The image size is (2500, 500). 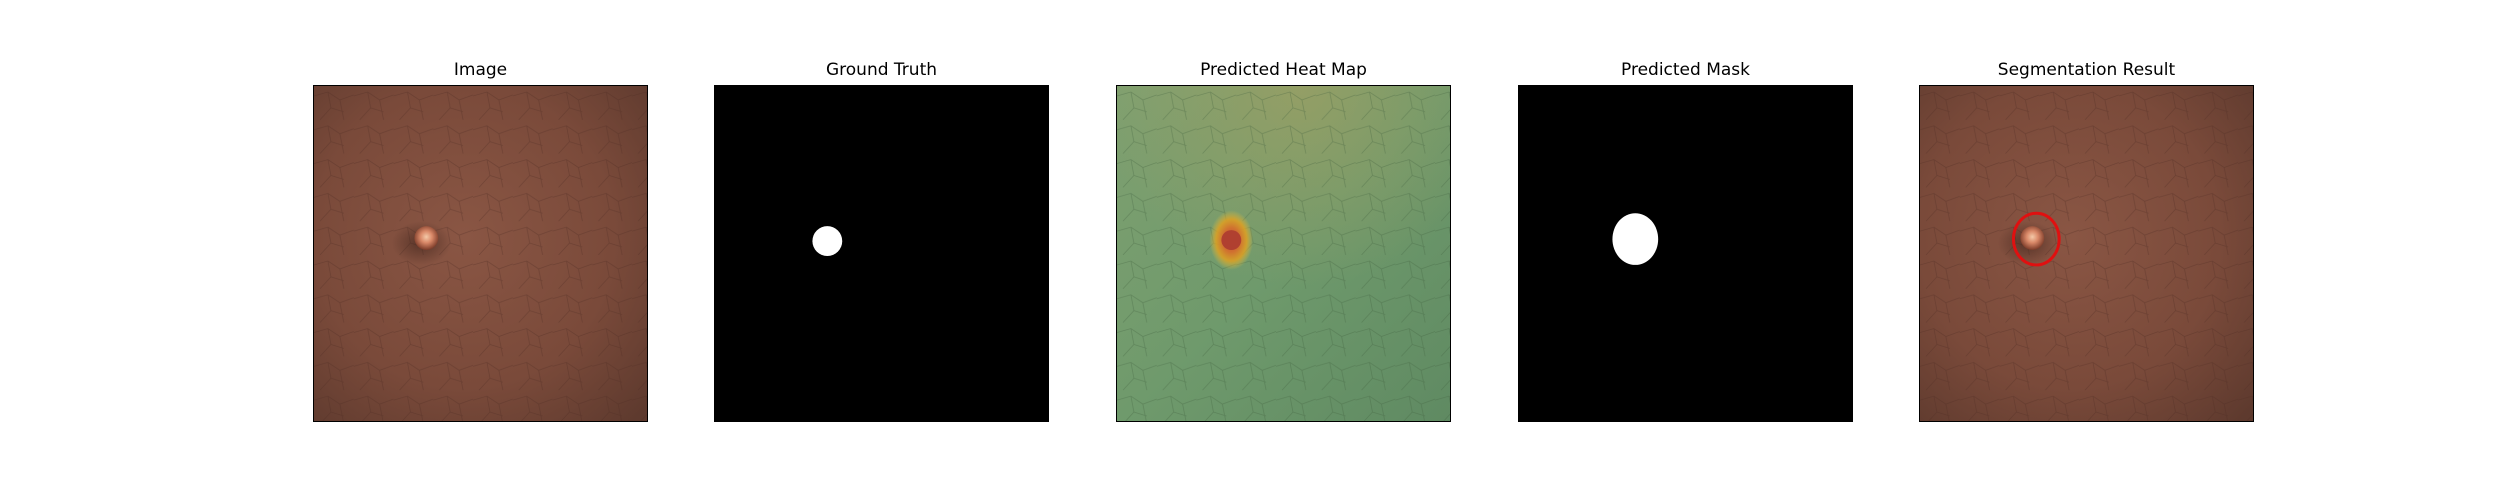 I want to click on leather-texture-image, so click(x=480, y=253).